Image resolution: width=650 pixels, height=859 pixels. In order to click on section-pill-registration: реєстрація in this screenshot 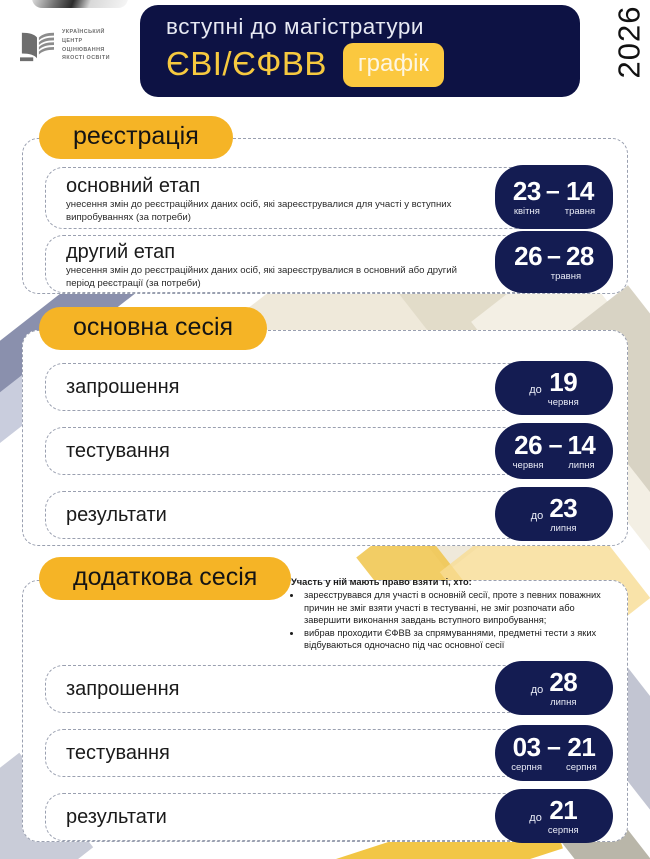, I will do `click(136, 137)`.